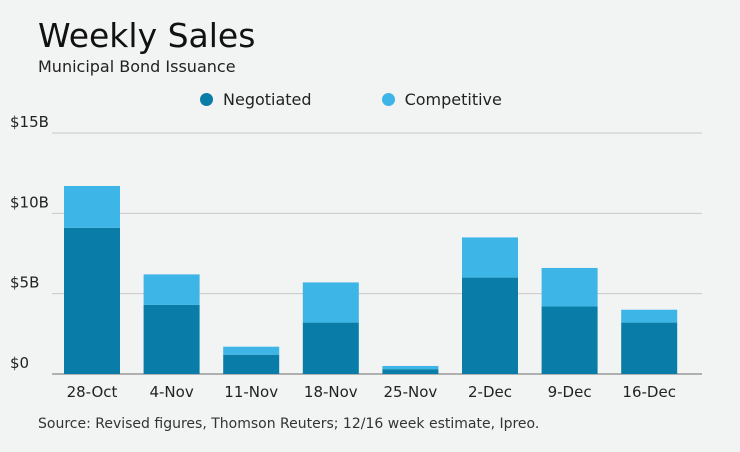 The height and width of the screenshot is (452, 740). Describe the element at coordinates (92, 207) in the screenshot. I see `bar-competitive-28-Oct` at that location.